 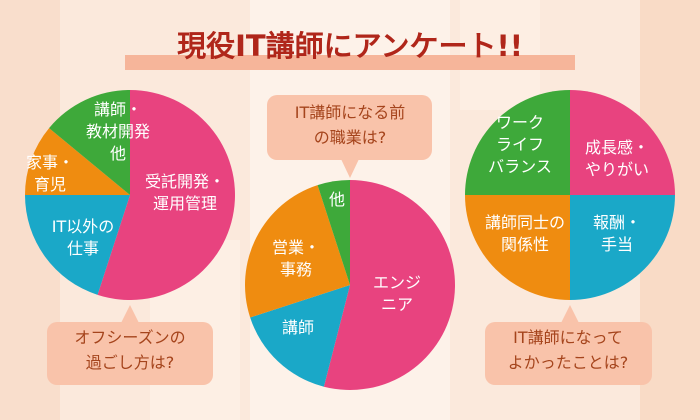 What do you see at coordinates (568, 362) in the screenshot?
I see `chart-title: よかったことは?` at bounding box center [568, 362].